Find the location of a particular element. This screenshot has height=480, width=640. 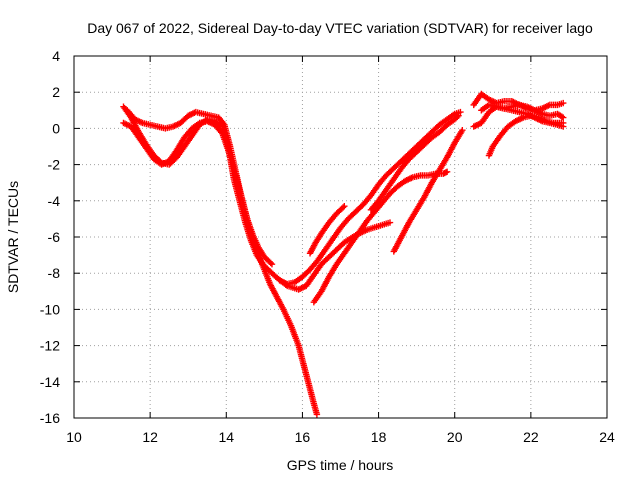

x-tick-label: 20 is located at coordinates (455, 437).